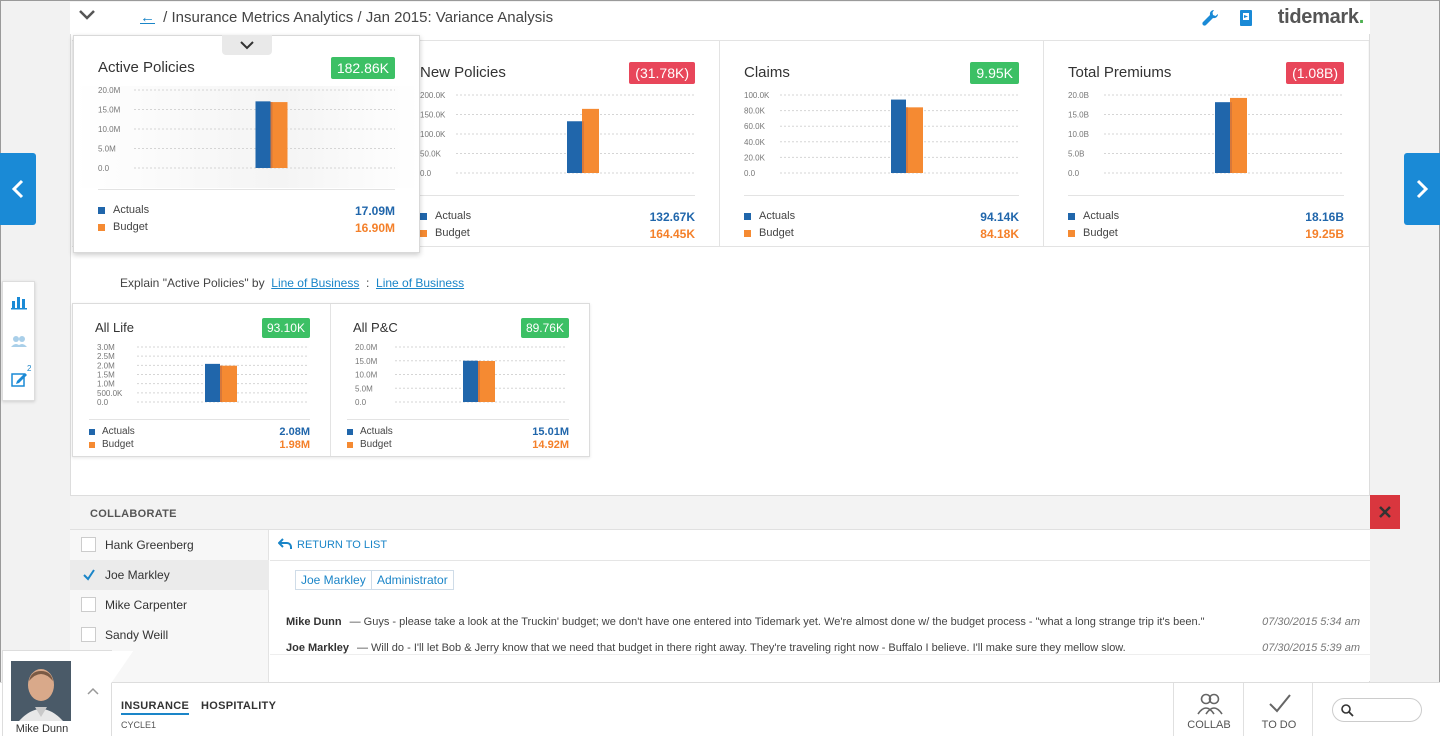  I want to click on axis-tick-label: 2.0M, so click(106, 365).